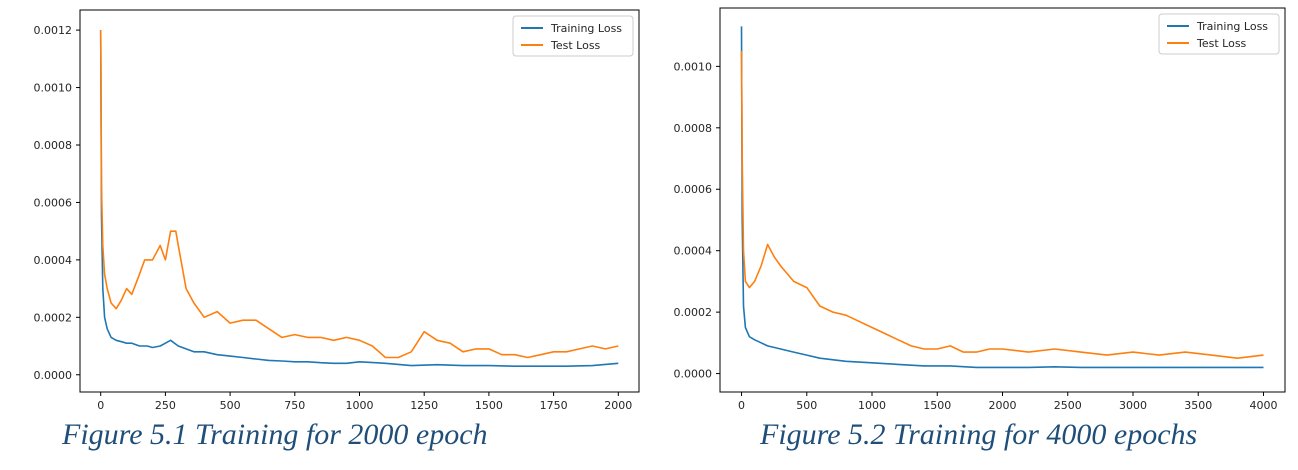 The height and width of the screenshot is (470, 1298). I want to click on x-tick-label: 1750, so click(554, 405).